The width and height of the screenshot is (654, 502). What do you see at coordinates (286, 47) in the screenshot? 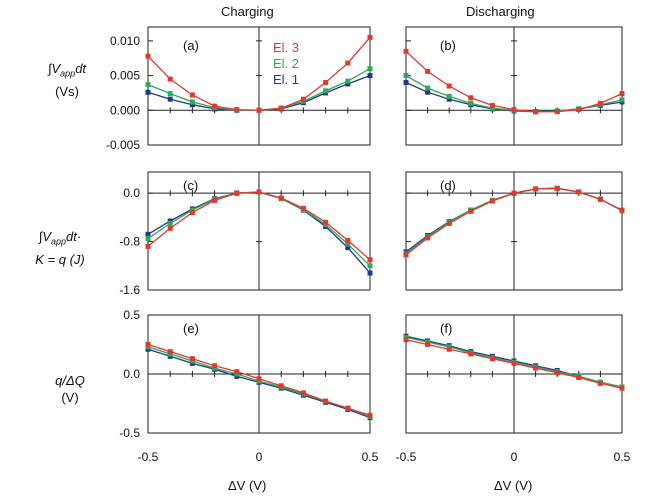
I see `legend-entry: El. 3` at bounding box center [286, 47].